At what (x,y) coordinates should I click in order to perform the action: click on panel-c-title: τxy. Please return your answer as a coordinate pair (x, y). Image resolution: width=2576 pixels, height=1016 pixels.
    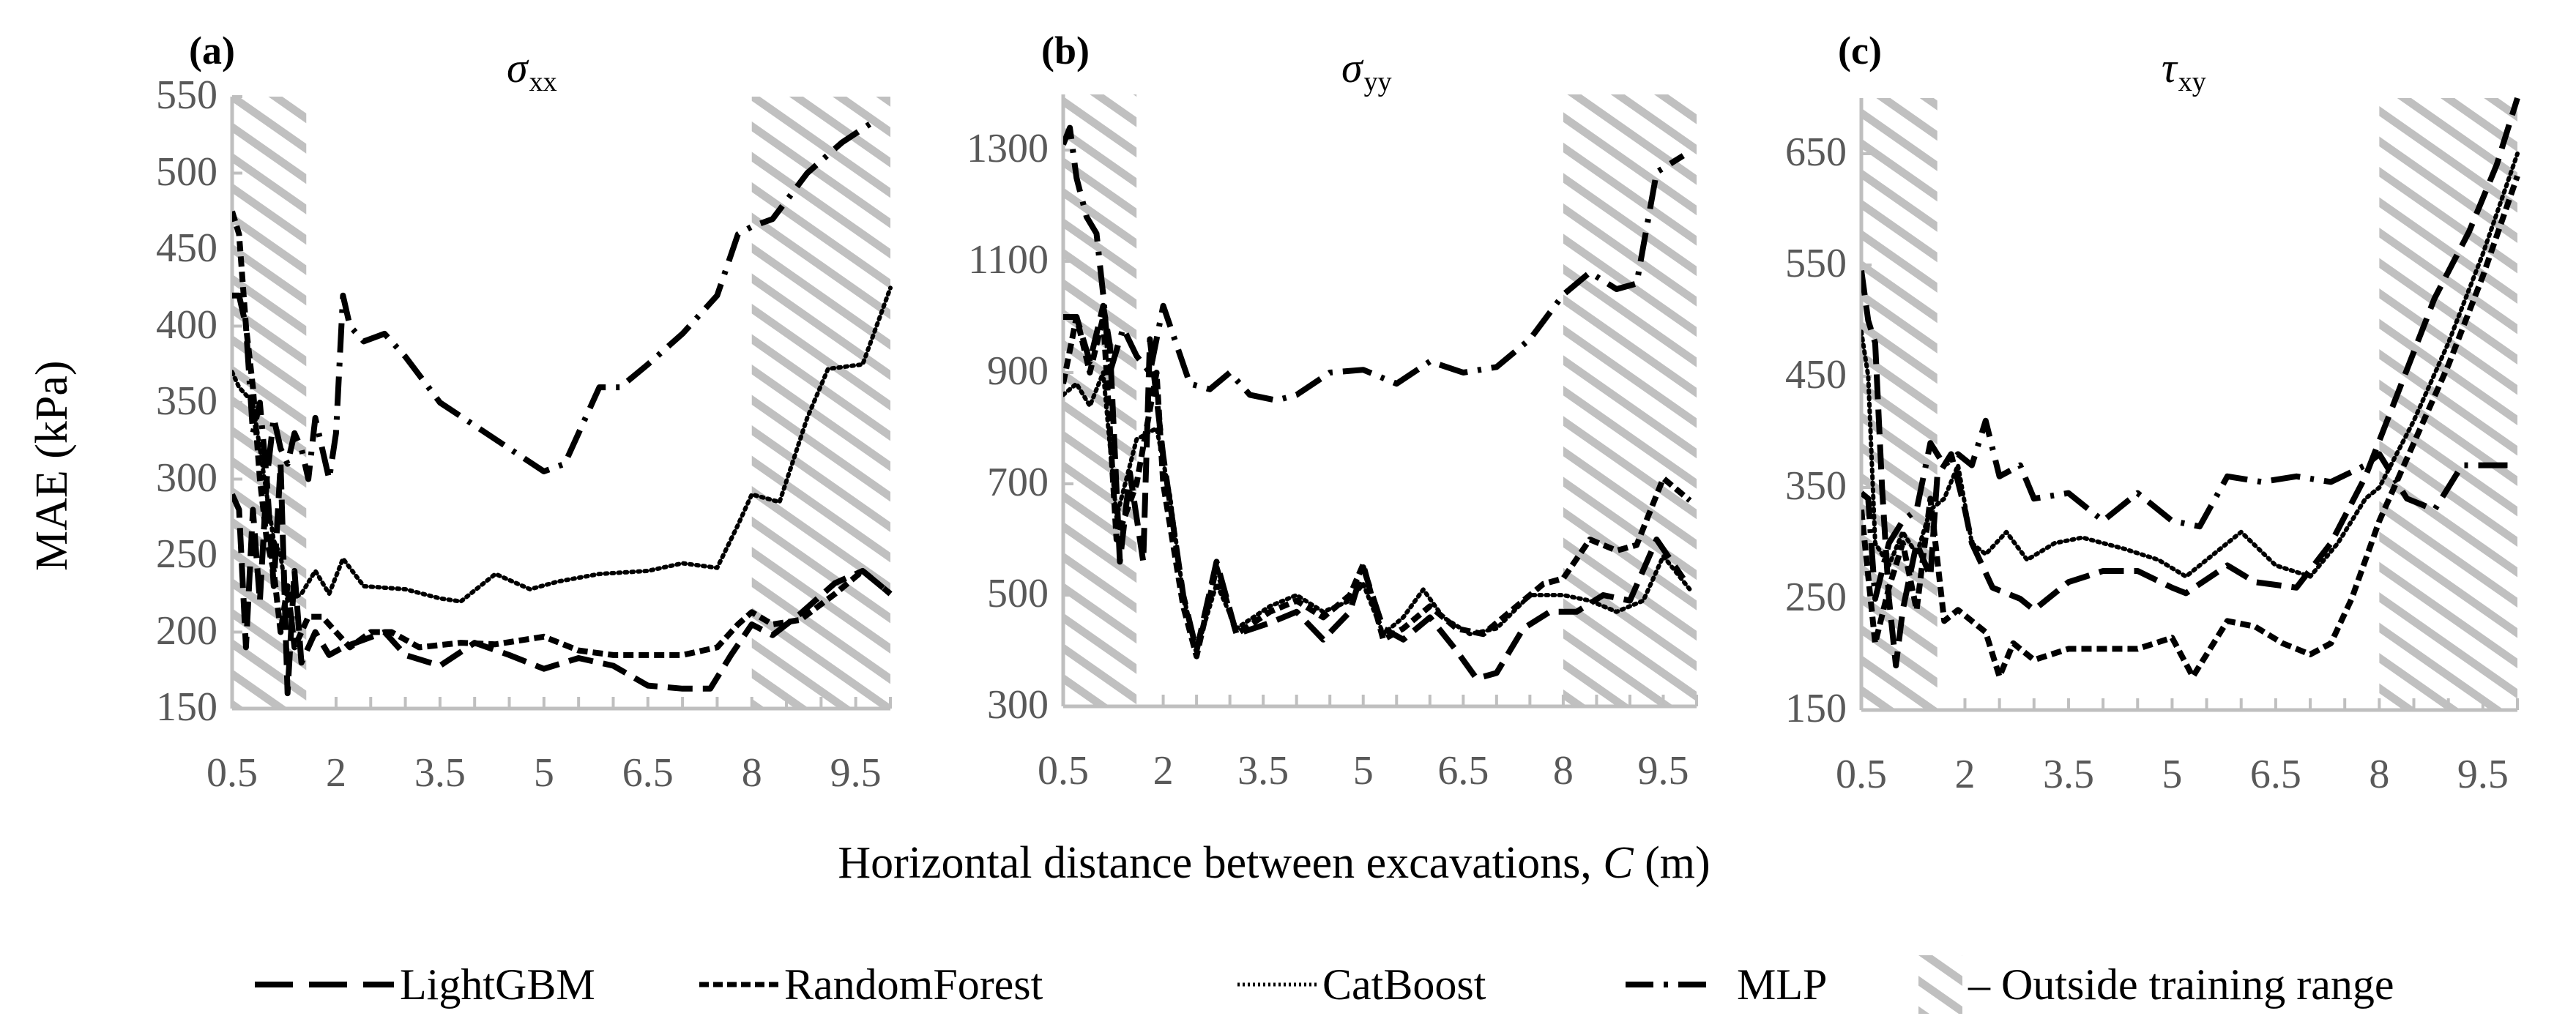
    Looking at the image, I should click on (2184, 70).